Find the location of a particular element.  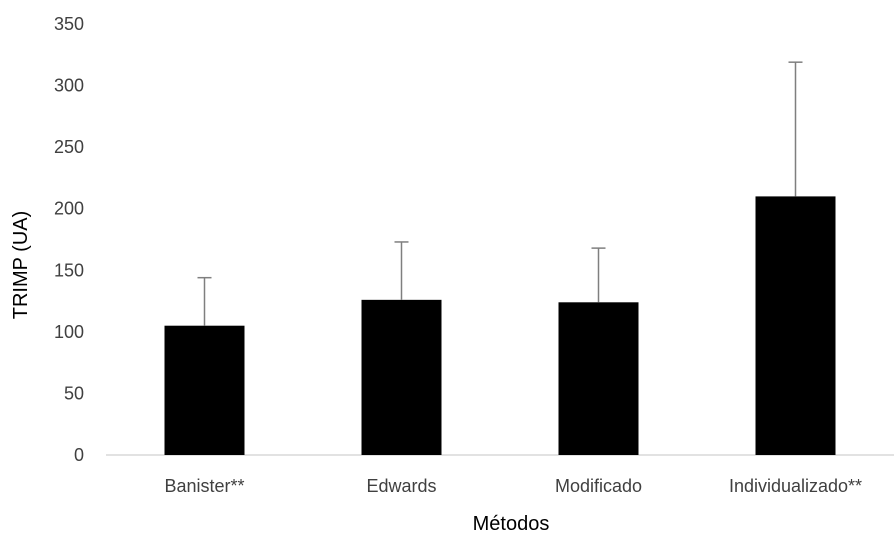

y-tick-label: 200 is located at coordinates (69, 209).